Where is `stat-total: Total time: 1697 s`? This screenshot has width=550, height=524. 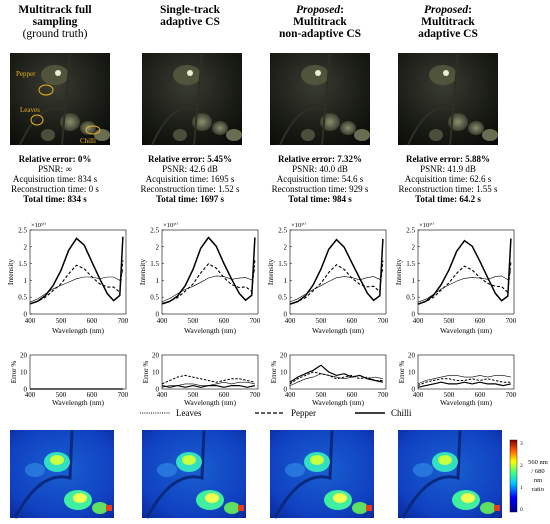
stat-total: Total time: 1697 s is located at coordinates (190, 199).